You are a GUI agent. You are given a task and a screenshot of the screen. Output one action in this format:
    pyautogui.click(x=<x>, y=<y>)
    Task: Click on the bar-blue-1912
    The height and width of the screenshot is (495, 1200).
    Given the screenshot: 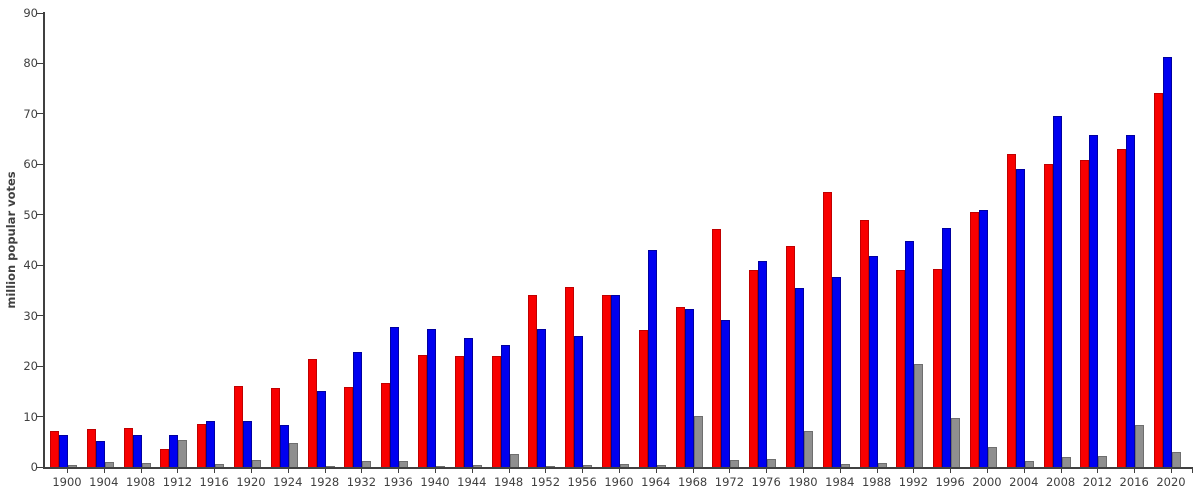 What is the action you would take?
    pyautogui.click(x=174, y=451)
    